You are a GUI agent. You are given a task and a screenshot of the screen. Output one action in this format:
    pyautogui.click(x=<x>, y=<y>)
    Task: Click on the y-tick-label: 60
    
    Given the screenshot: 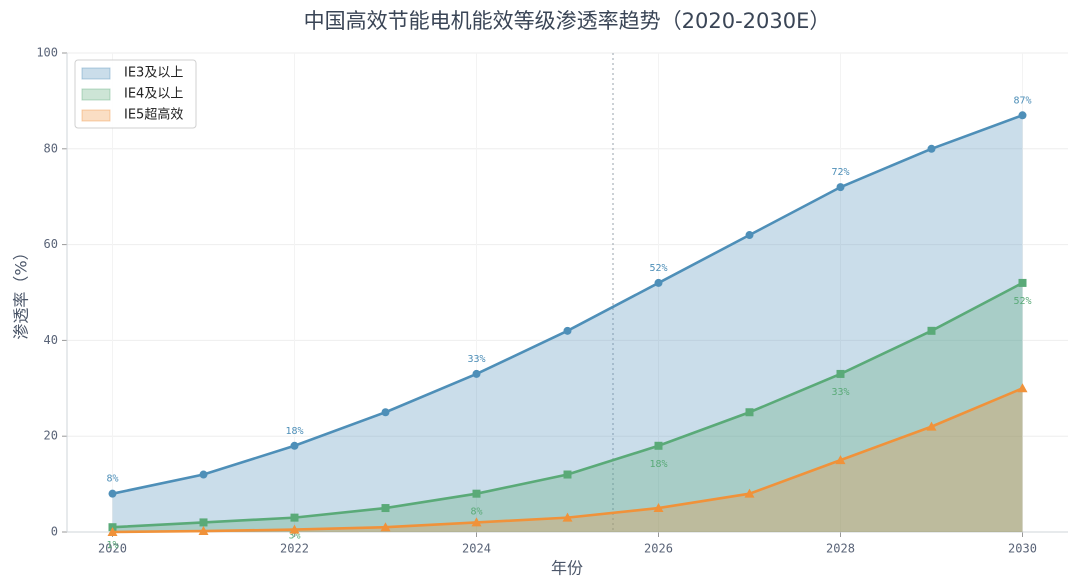 What is the action you would take?
    pyautogui.click(x=51, y=244)
    